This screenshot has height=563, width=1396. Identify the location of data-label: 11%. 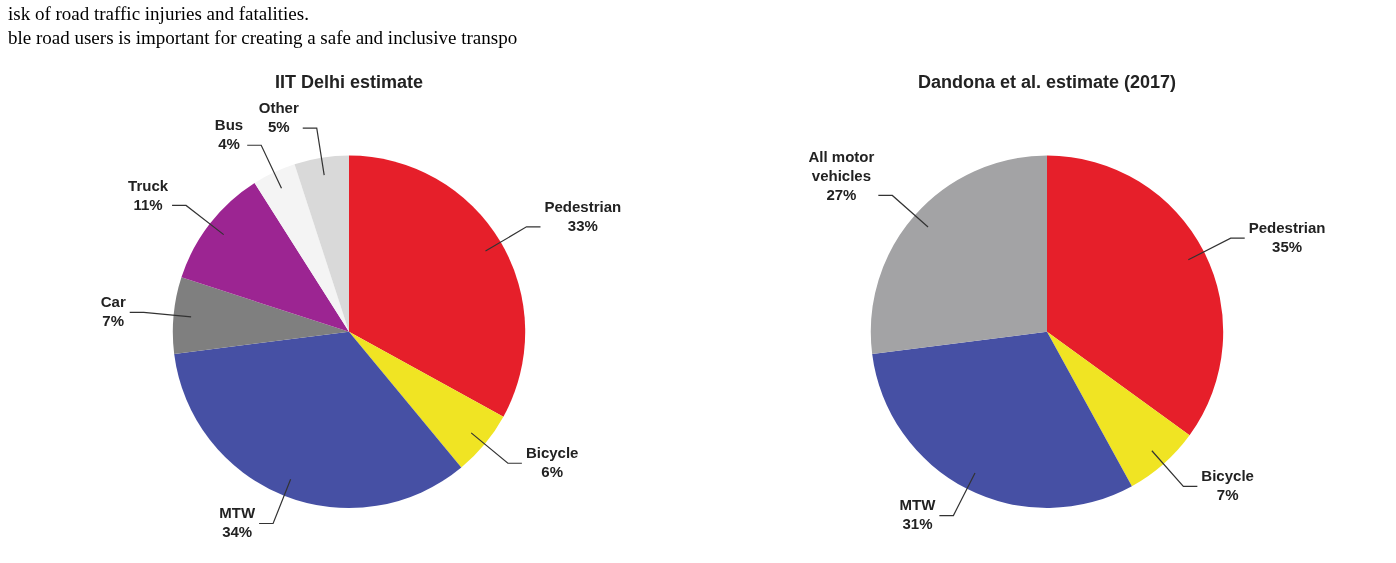
(148, 204).